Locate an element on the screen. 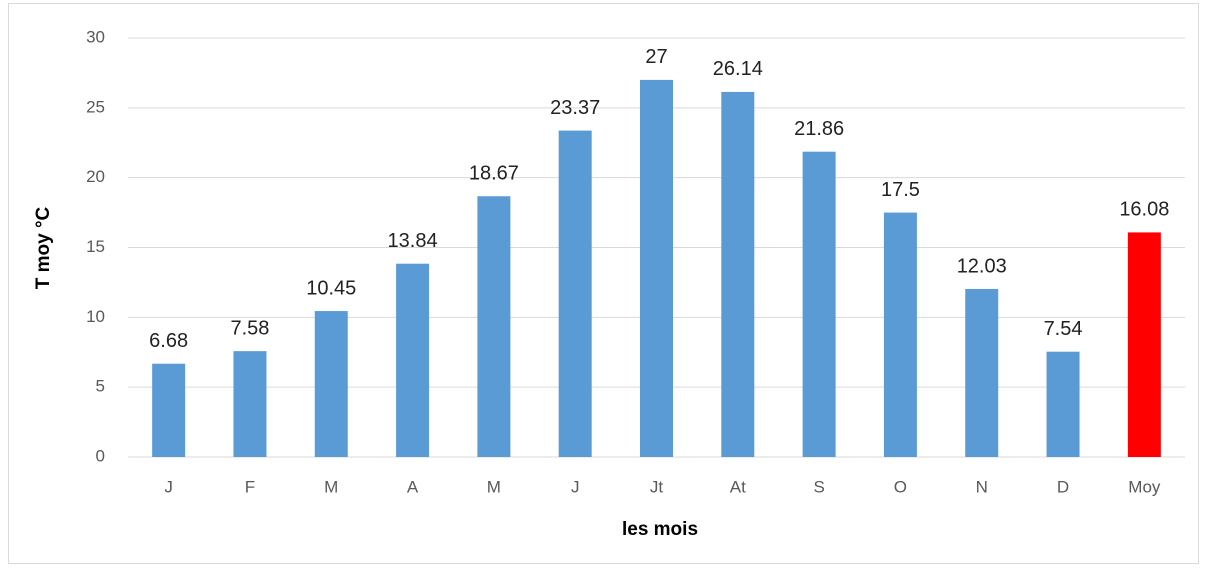 The width and height of the screenshot is (1207, 568). data-label: 7.58 is located at coordinates (249, 328).